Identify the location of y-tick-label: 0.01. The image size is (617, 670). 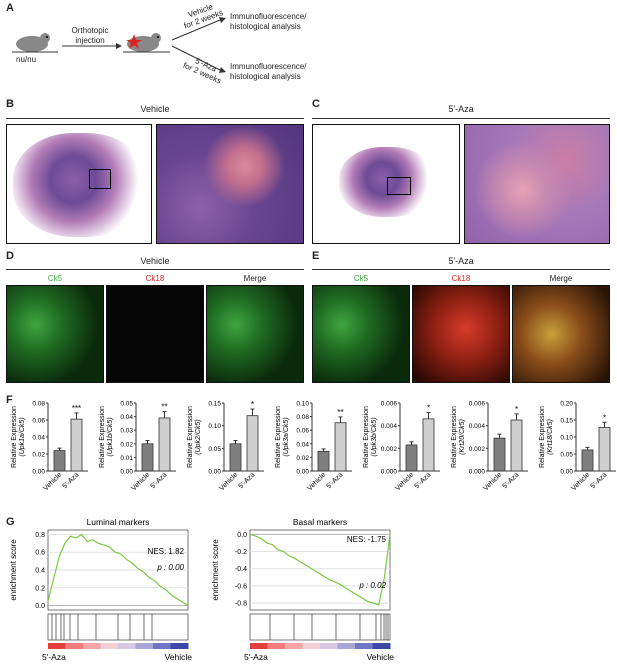
(126, 458).